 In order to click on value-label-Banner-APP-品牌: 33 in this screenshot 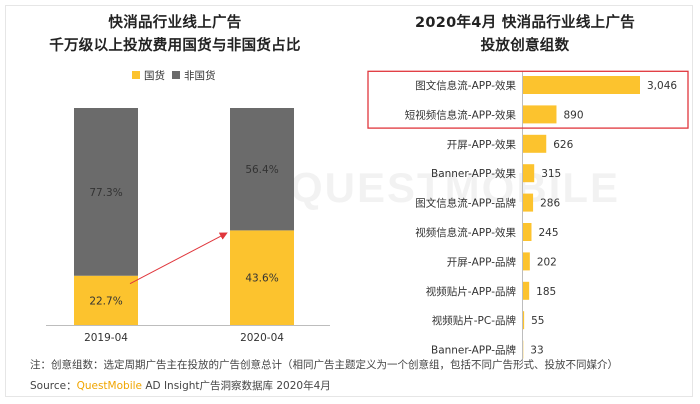, I will do `click(536, 351)`.